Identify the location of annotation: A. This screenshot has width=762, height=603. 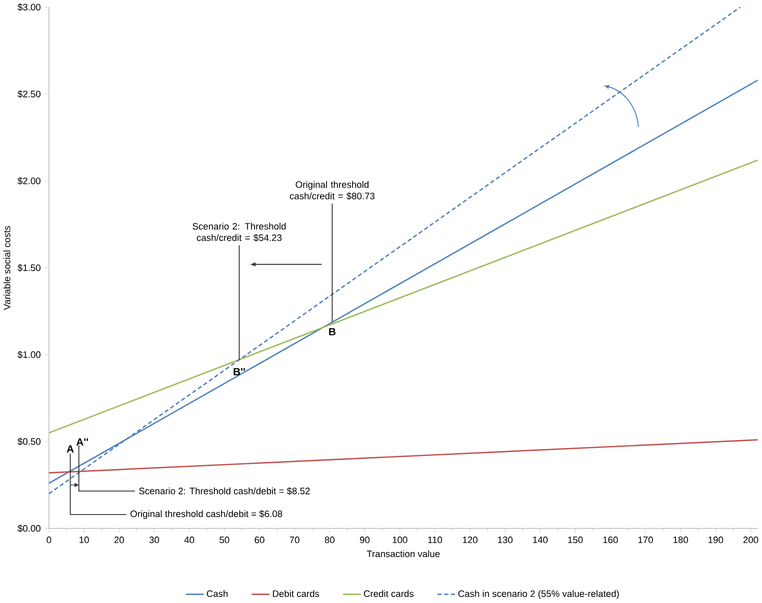
(70, 449).